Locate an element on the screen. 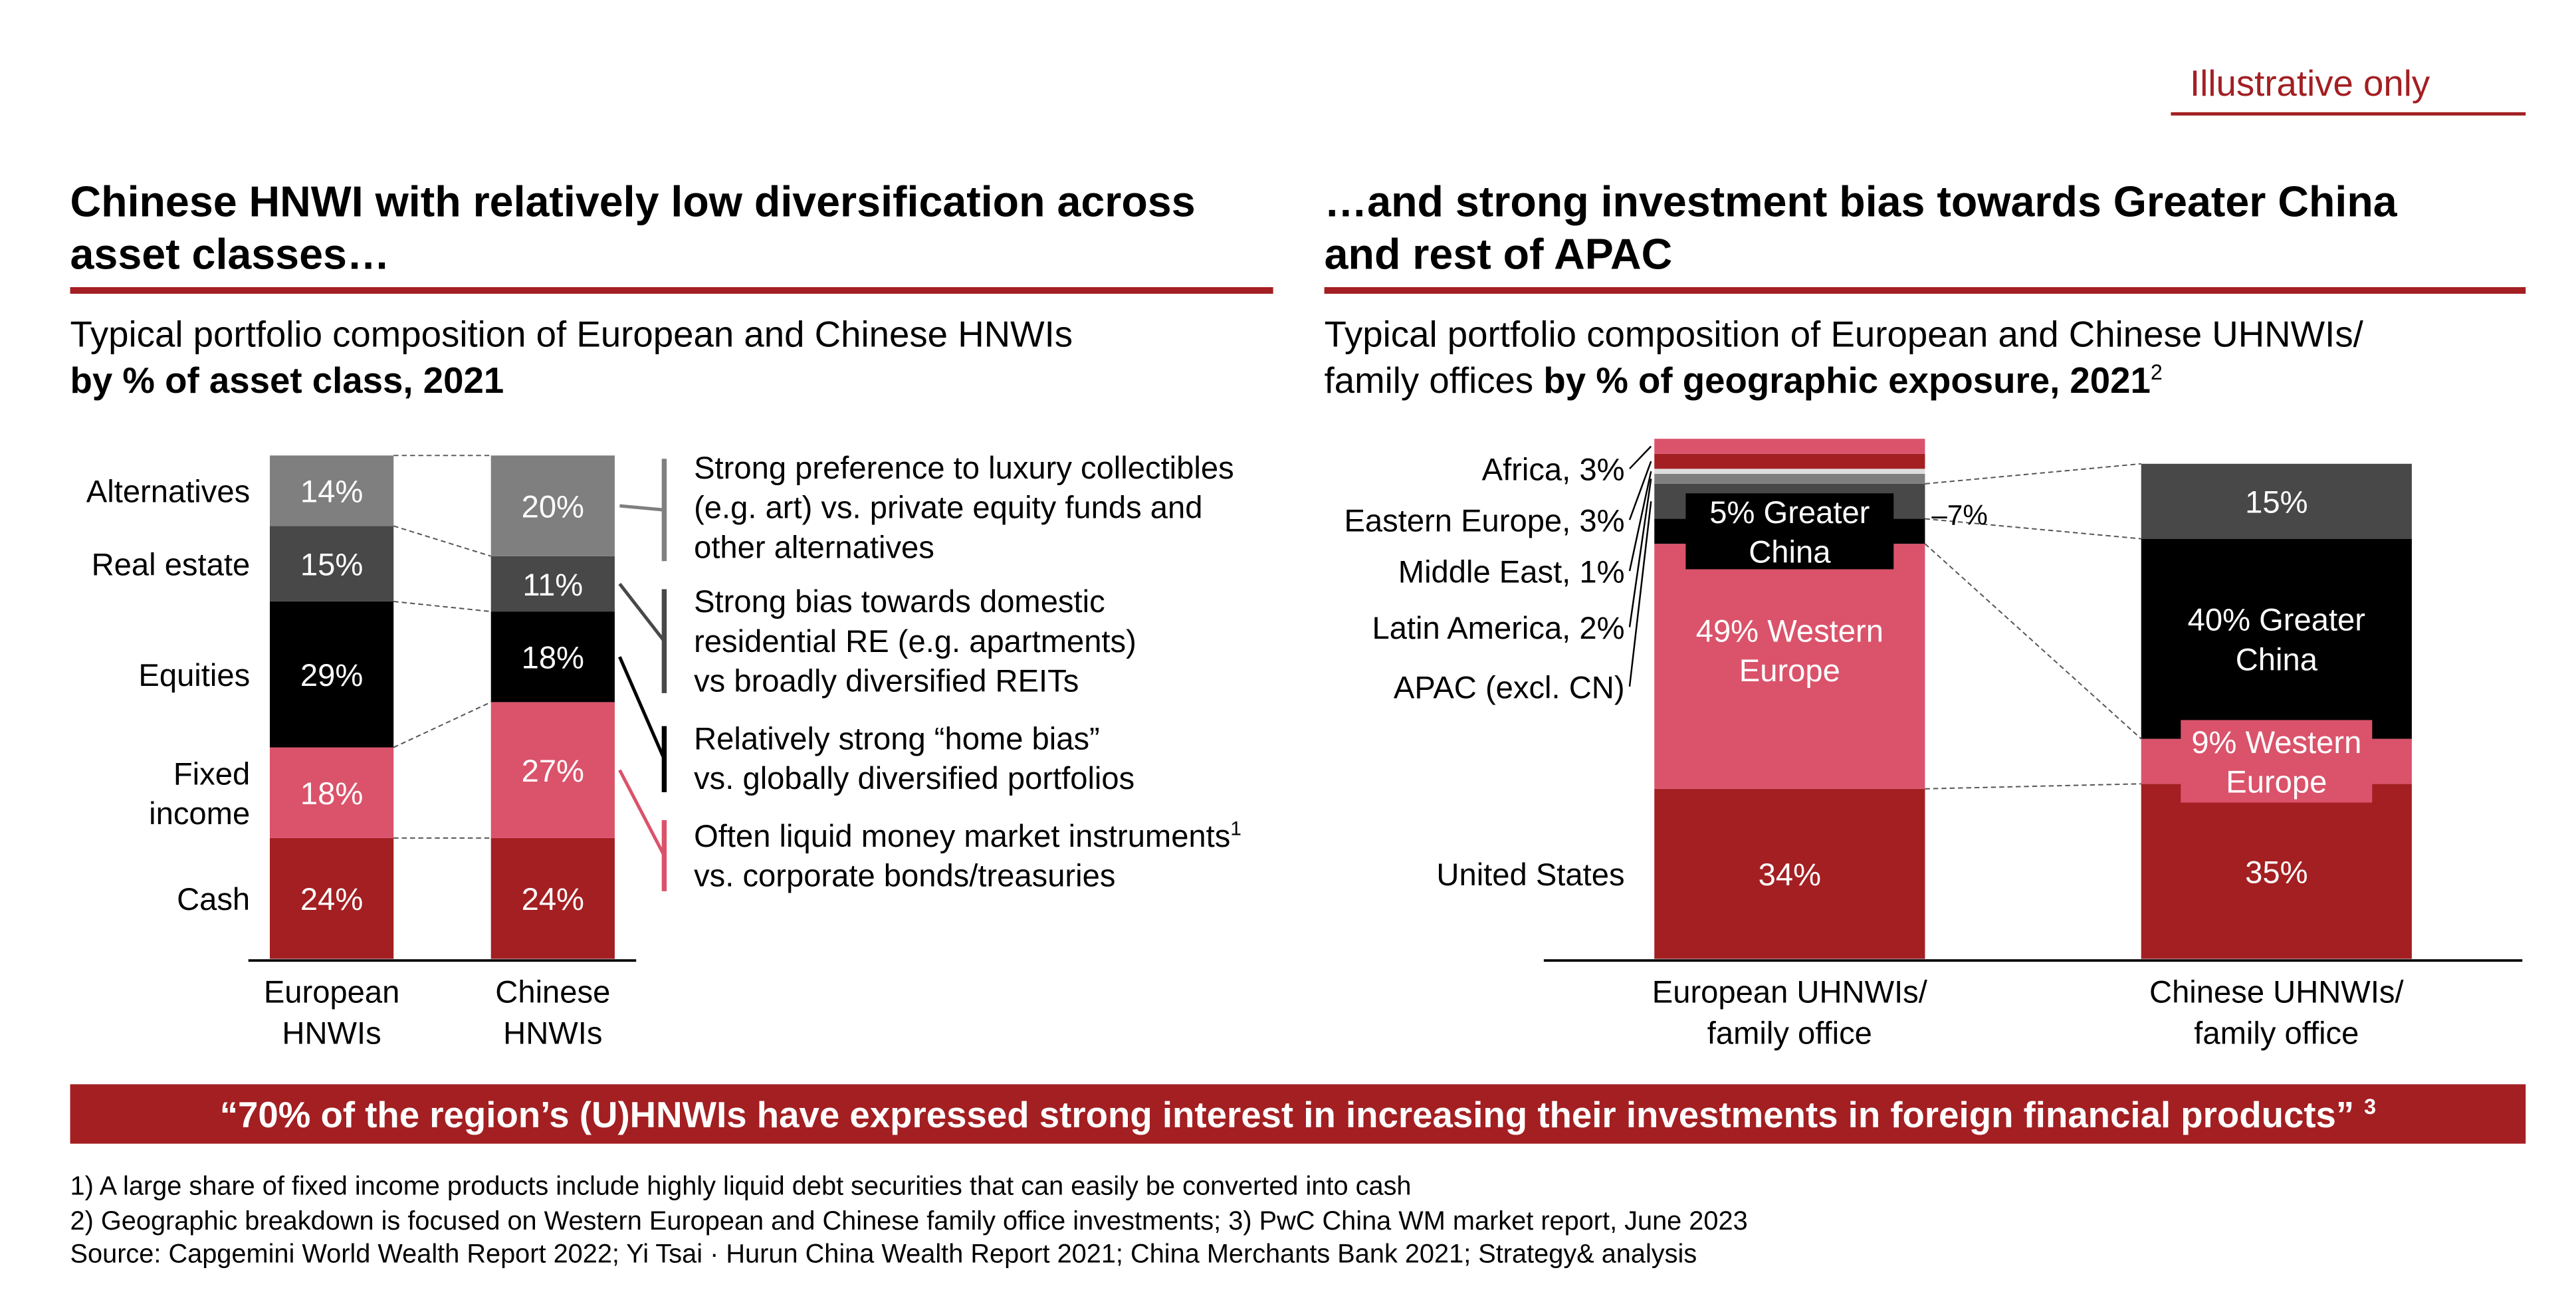 The image size is (2576, 1312). bar-segment-apac-excl-cn- is located at coordinates (2276, 501).